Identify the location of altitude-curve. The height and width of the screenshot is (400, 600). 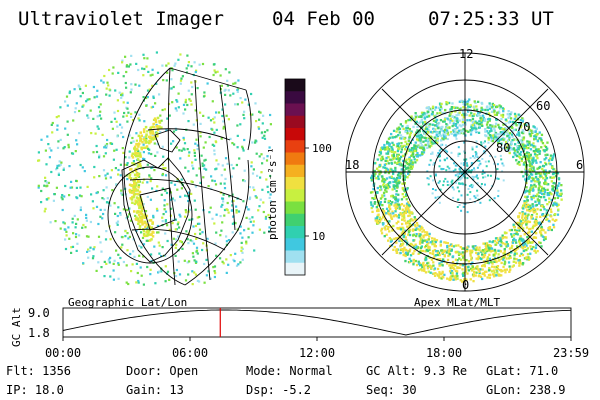
(317, 322).